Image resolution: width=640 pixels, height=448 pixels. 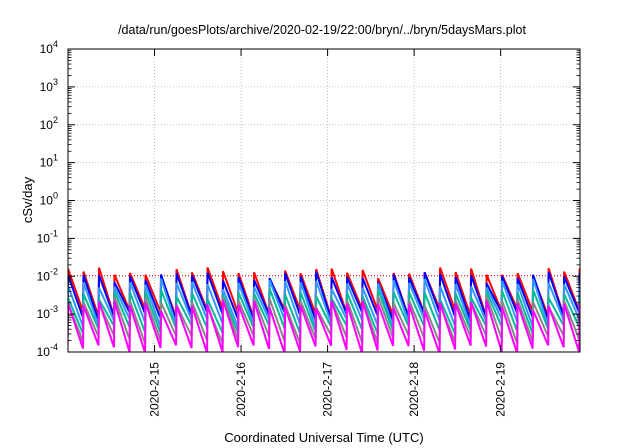 What do you see at coordinates (49, 85) in the screenshot?
I see `y-tick-label: 10³` at bounding box center [49, 85].